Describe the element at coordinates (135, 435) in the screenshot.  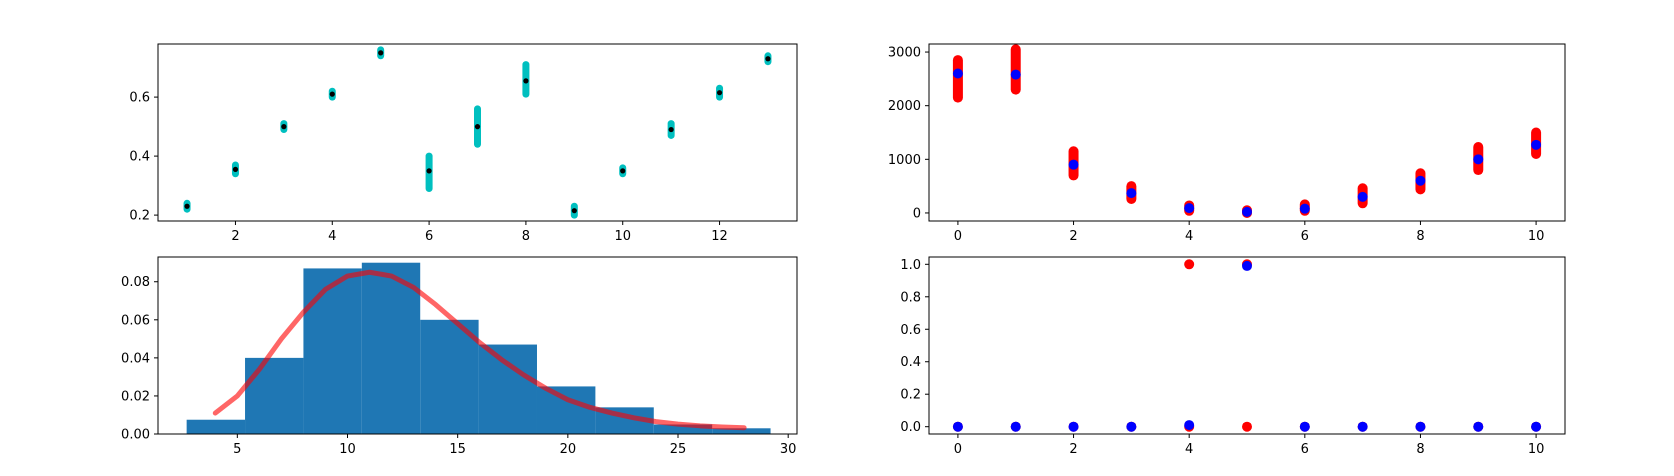
I see `y-tick-label: 0.00` at that location.